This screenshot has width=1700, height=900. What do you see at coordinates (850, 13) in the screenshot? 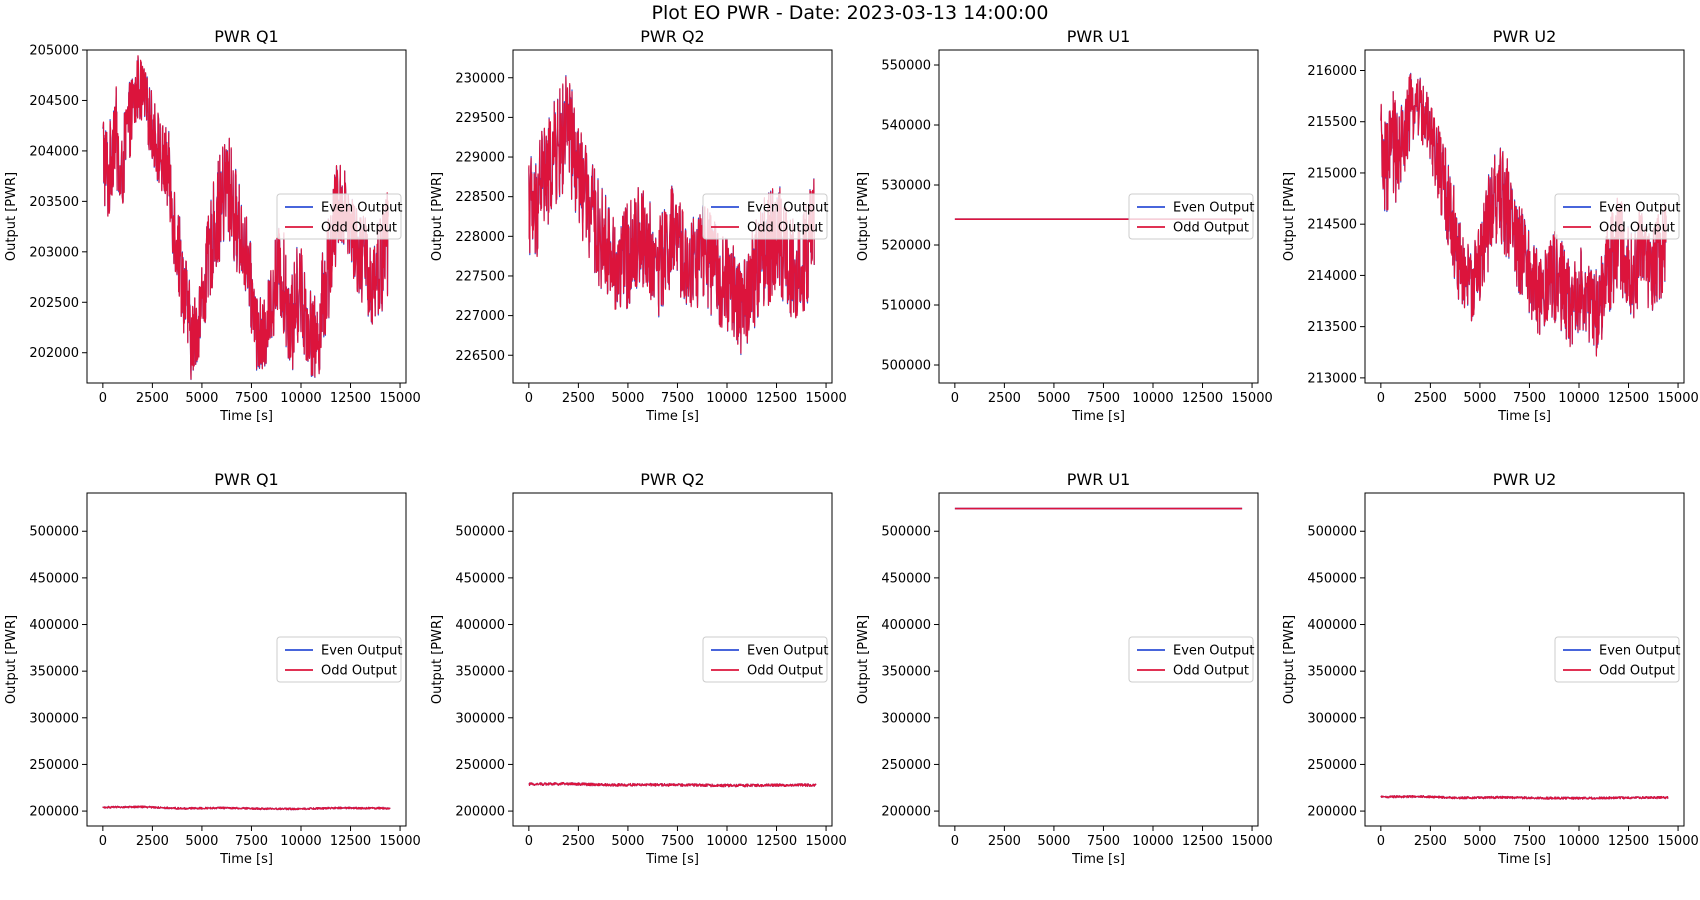
I see `figure-suptitle: Plot EO PWR - Date: 2023-03-13 14:00:00` at bounding box center [850, 13].